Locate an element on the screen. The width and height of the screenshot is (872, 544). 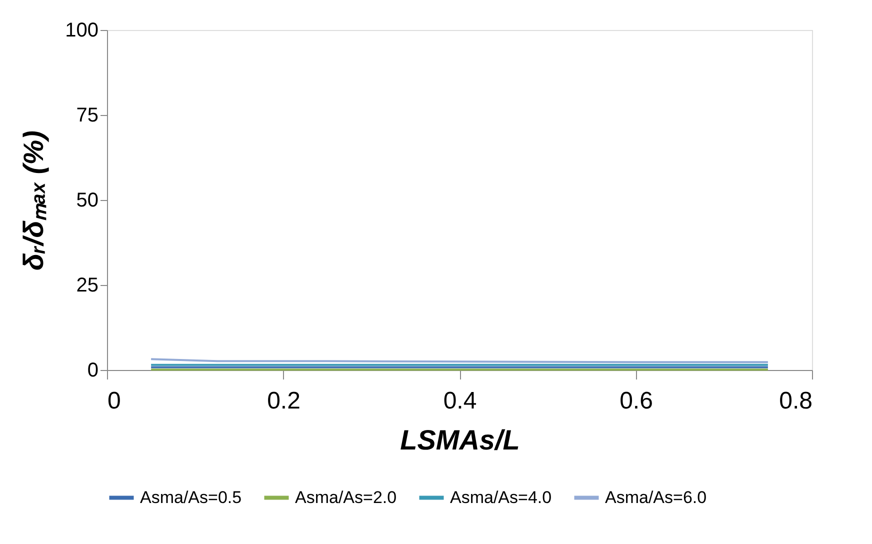
x-tick-label: 0.8 is located at coordinates (795, 401).